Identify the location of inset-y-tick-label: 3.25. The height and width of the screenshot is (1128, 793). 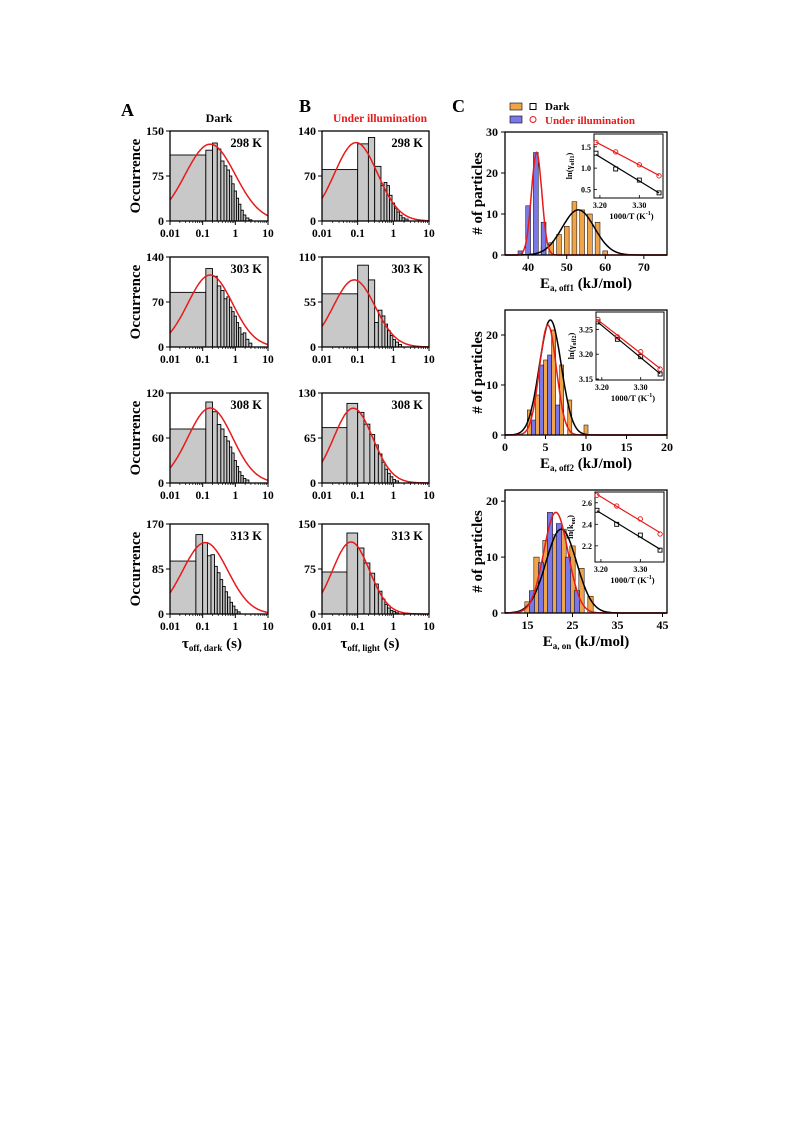
(586, 329).